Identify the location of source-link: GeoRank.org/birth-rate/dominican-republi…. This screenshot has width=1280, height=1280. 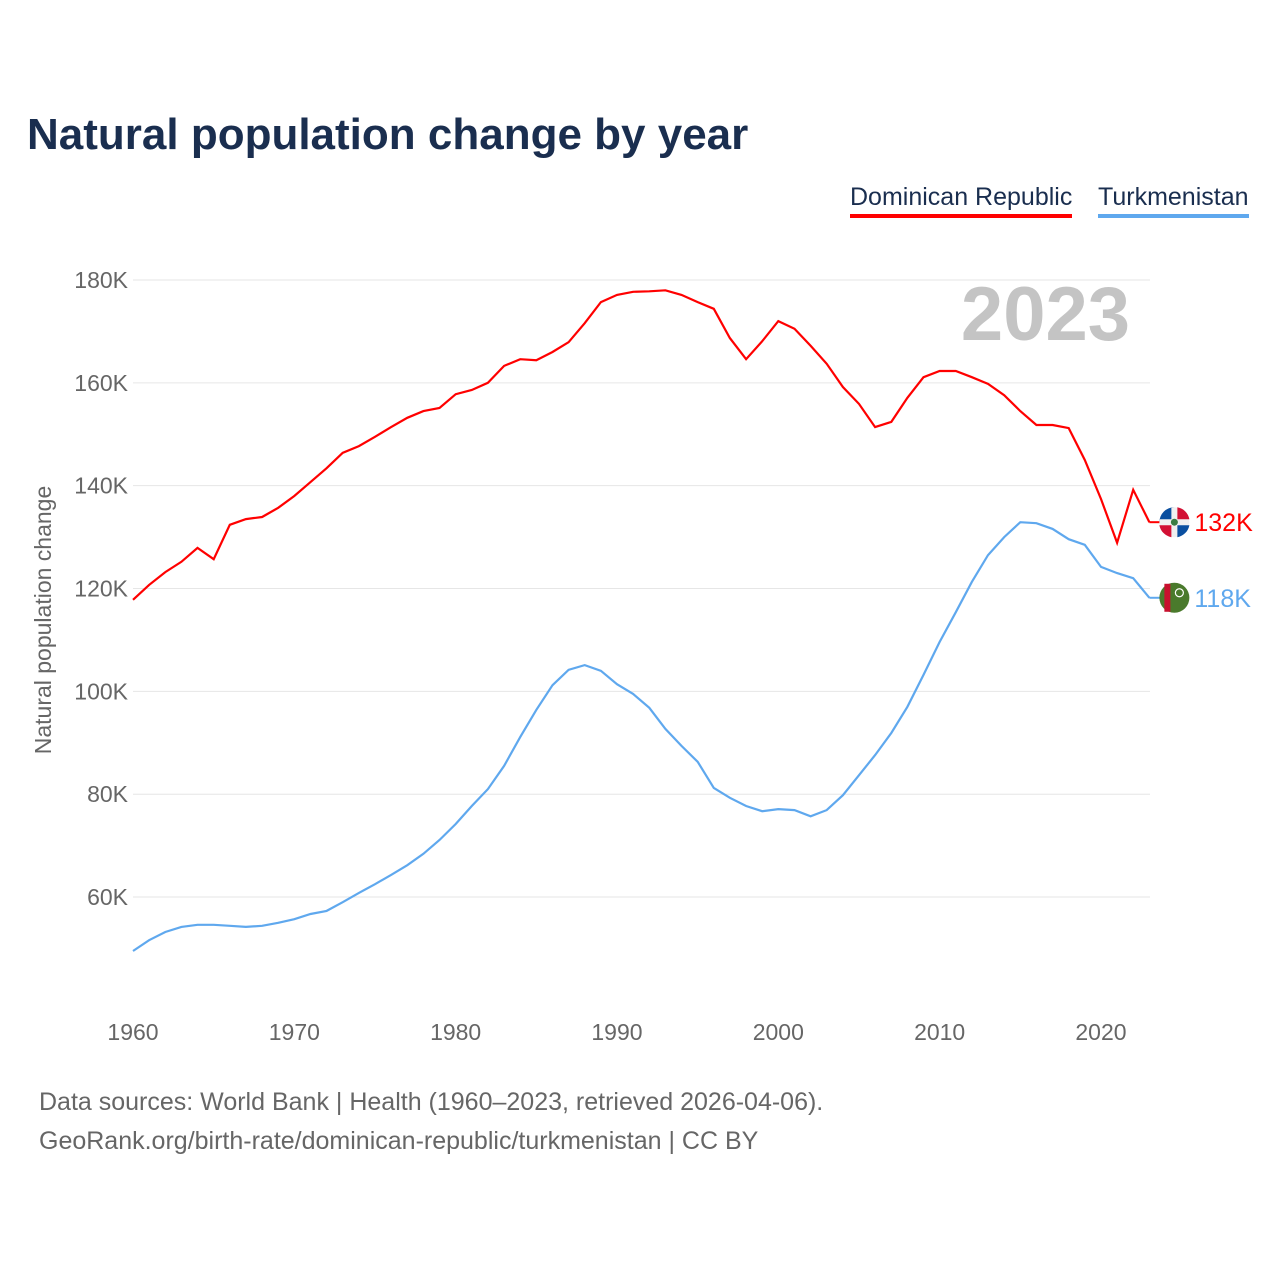
(399, 1141).